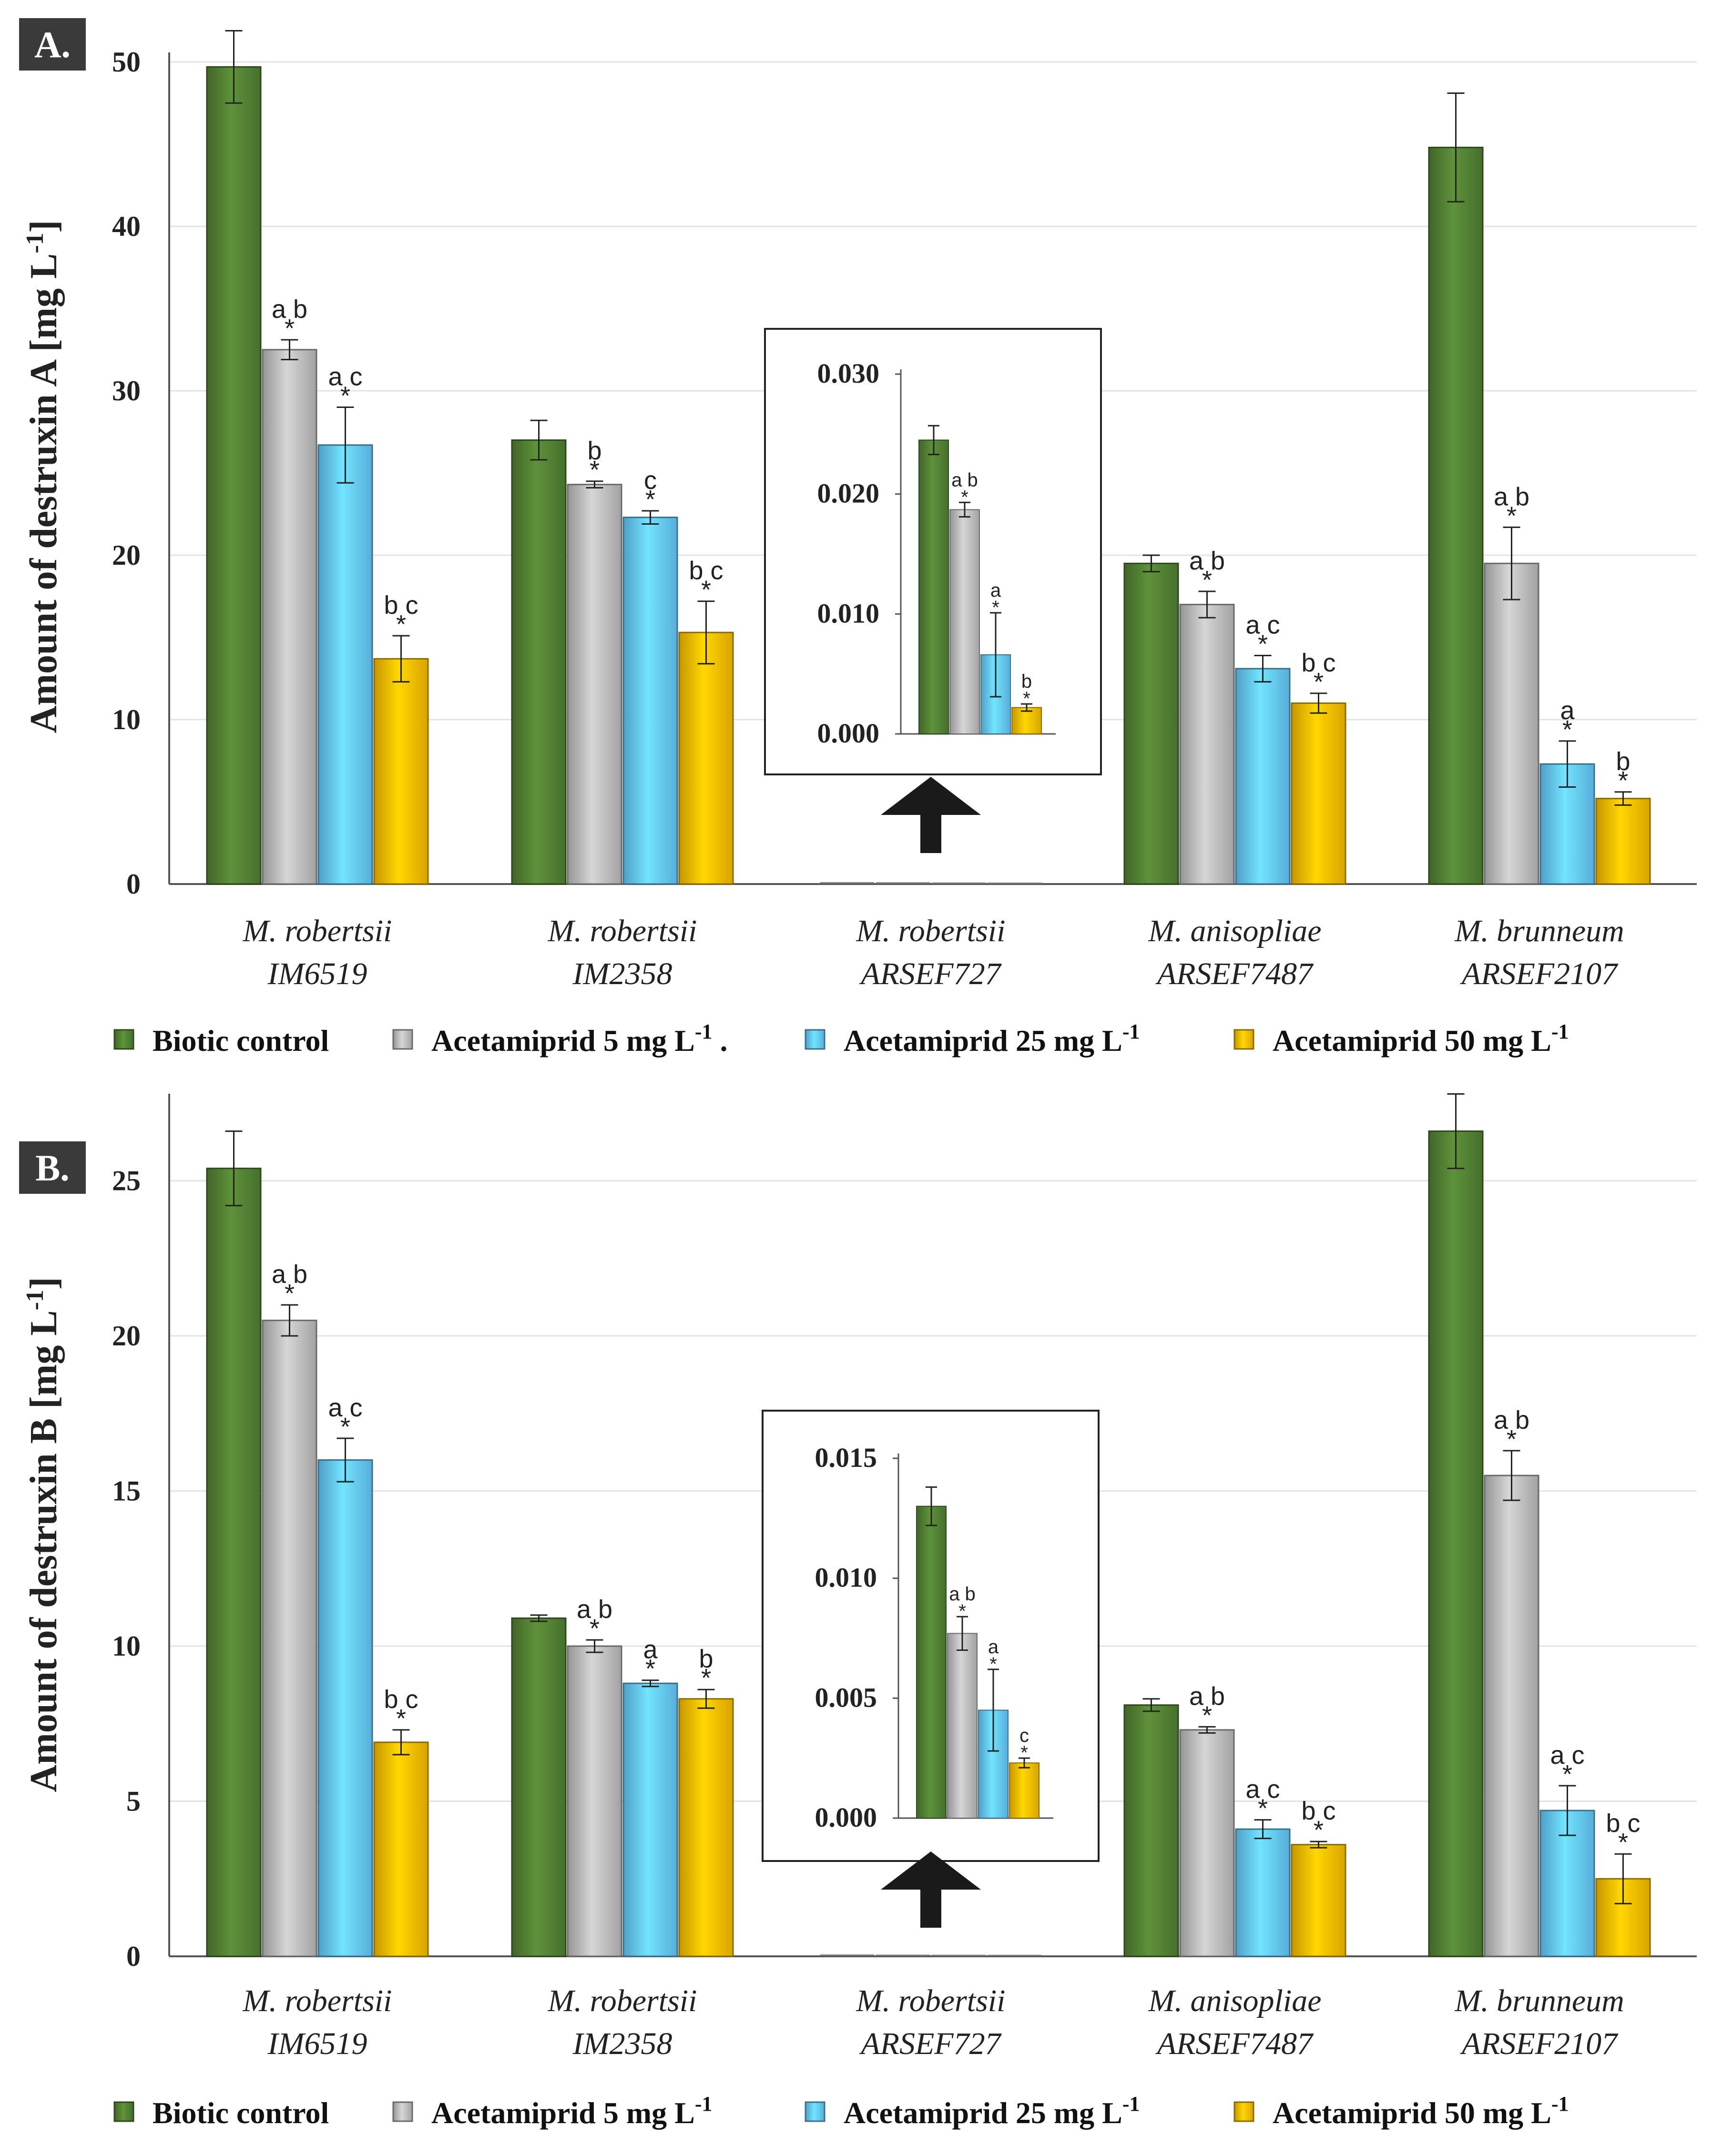 The width and height of the screenshot is (1712, 2156). Describe the element at coordinates (35, 243) in the screenshot. I see `y-axis-title-sup: -1` at that location.